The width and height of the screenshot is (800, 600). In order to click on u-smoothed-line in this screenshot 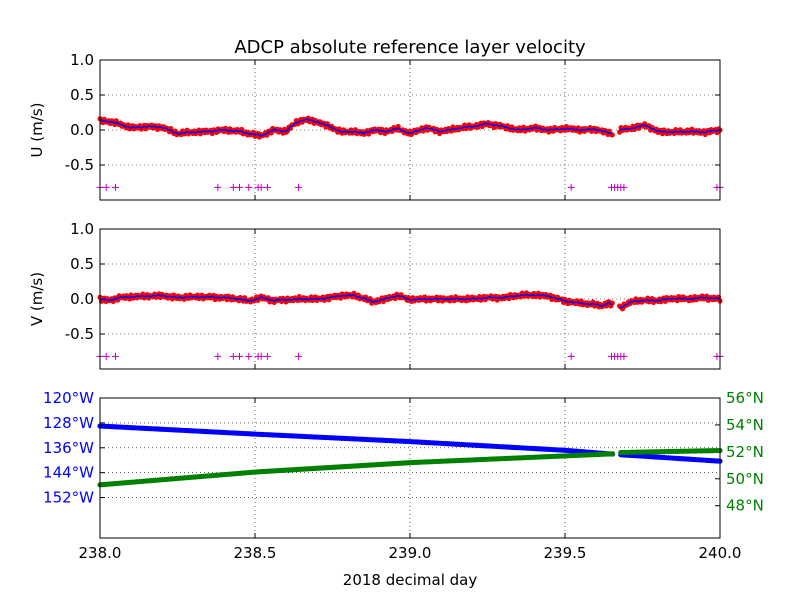, I will do `click(410, 127)`.